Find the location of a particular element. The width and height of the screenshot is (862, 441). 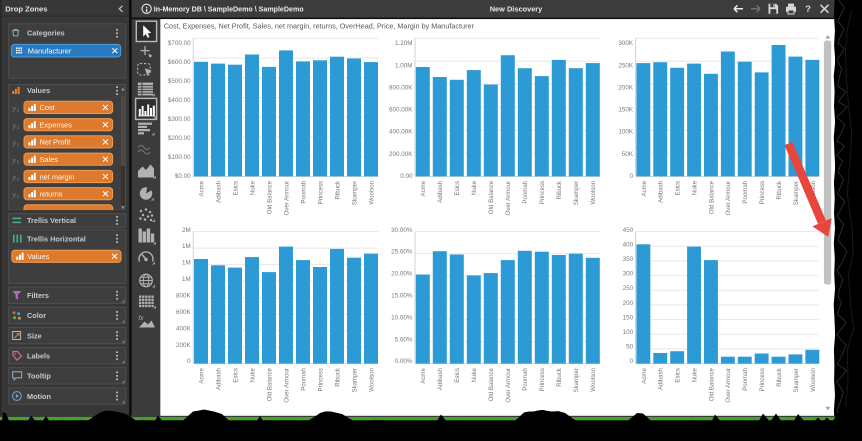

svg-text: Trellis Vertical is located at coordinates (51, 220).